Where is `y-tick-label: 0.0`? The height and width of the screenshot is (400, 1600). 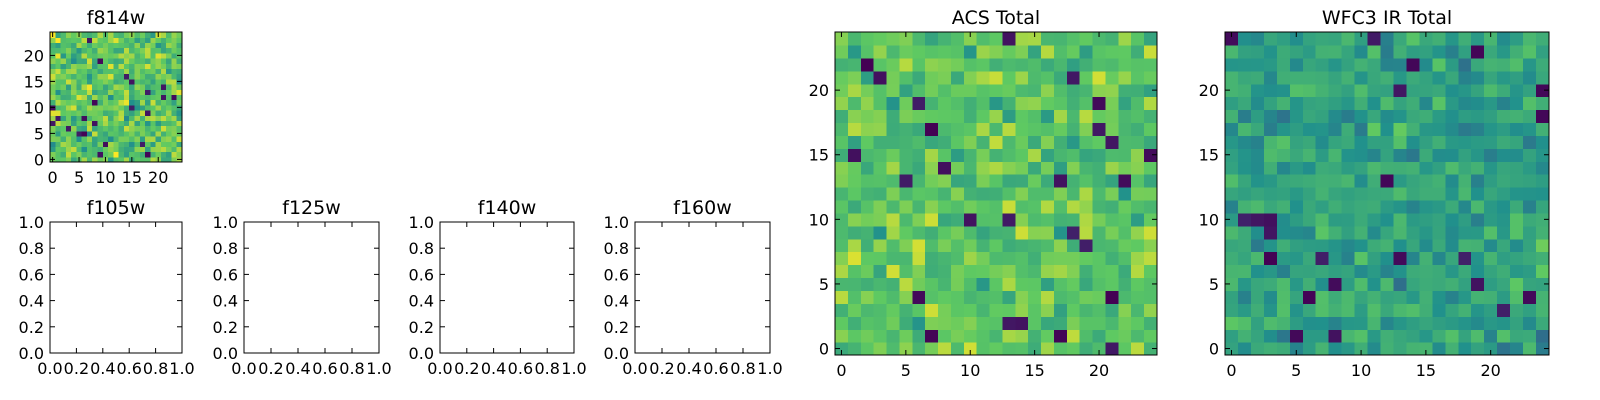 y-tick-label: 0.0 is located at coordinates (616, 353).